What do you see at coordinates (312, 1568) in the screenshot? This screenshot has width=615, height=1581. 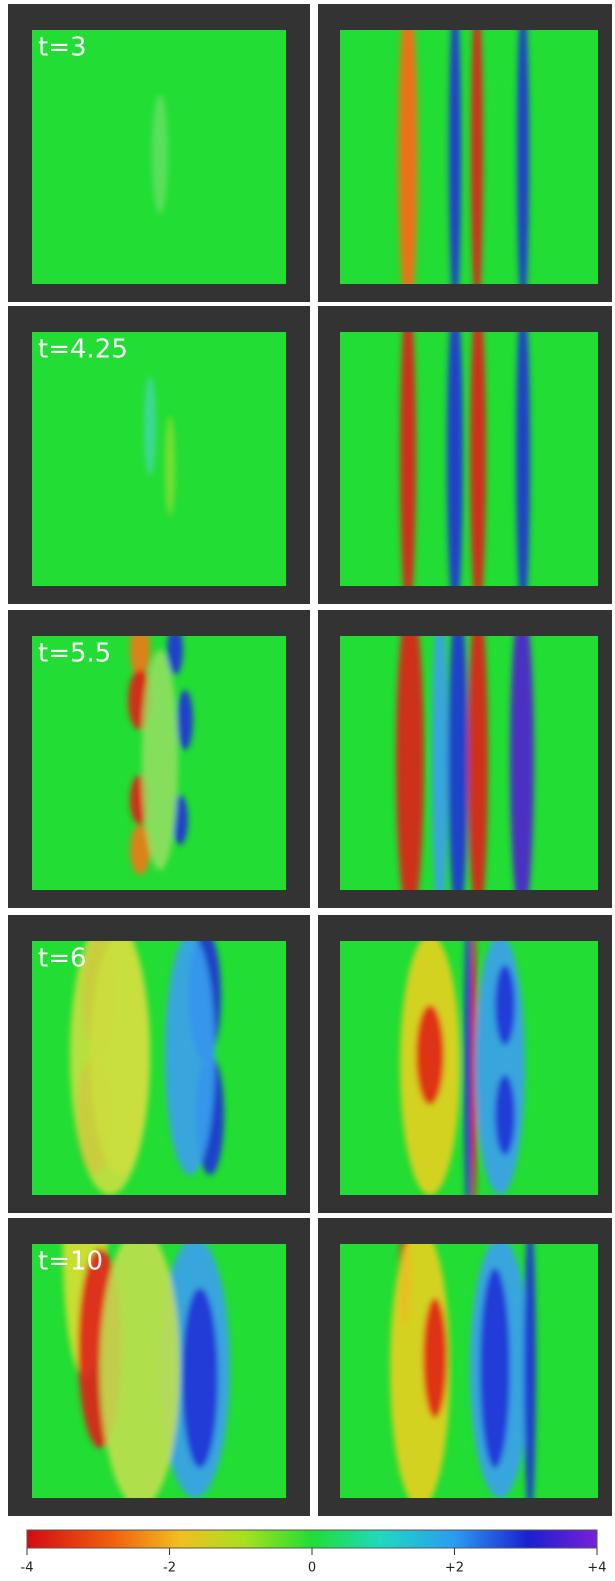 I see `colorbar-tick-label: 0` at bounding box center [312, 1568].